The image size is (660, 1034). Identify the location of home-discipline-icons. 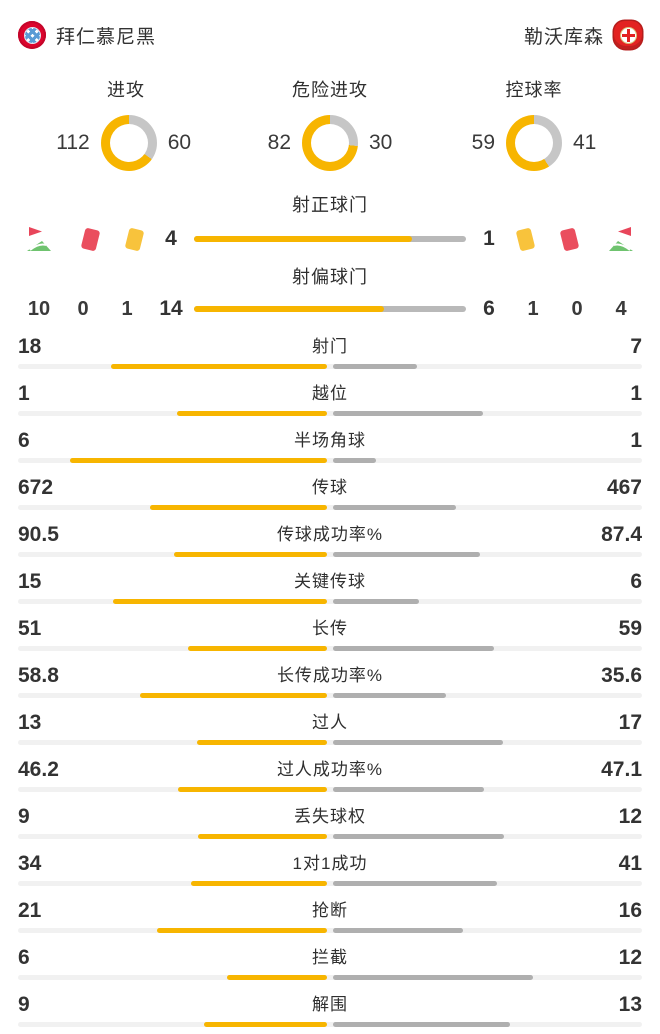
(83, 239).